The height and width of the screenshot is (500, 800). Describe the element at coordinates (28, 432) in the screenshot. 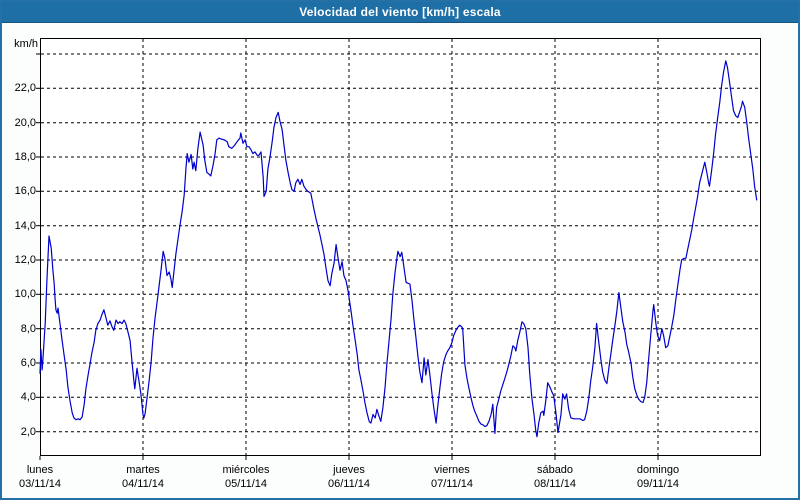

I see `y-axis-label: 2,0` at that location.